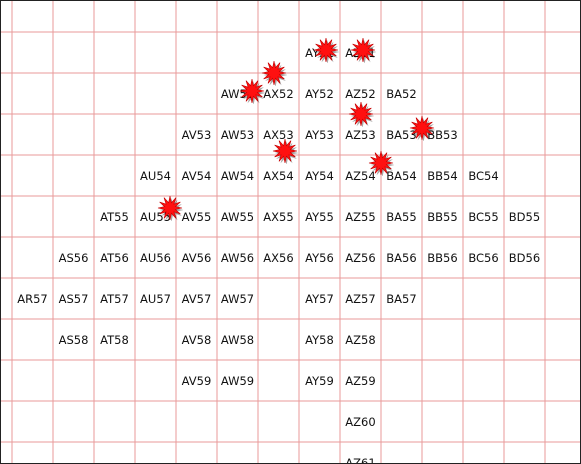 The image size is (581, 464). Describe the element at coordinates (155, 217) in the screenshot. I see `grid-cell-label: AU55` at that location.